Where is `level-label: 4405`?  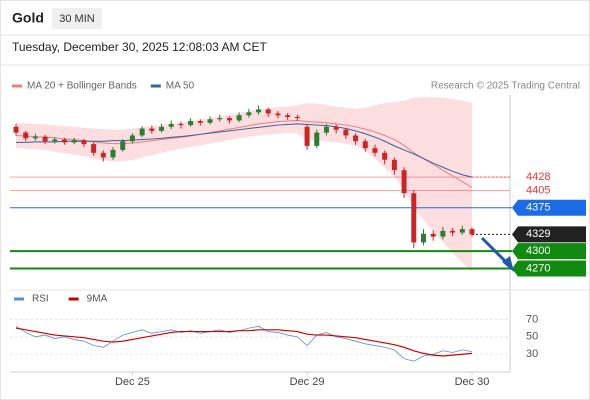
level-label: 4405 is located at coordinates (538, 190).